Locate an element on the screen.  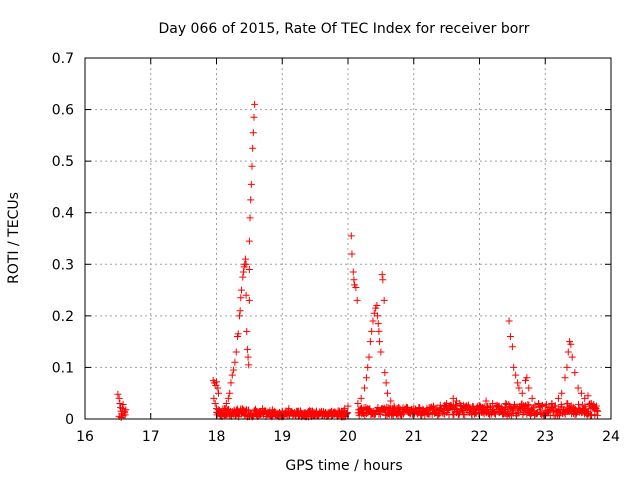
x-tick-label: 18 is located at coordinates (217, 437).